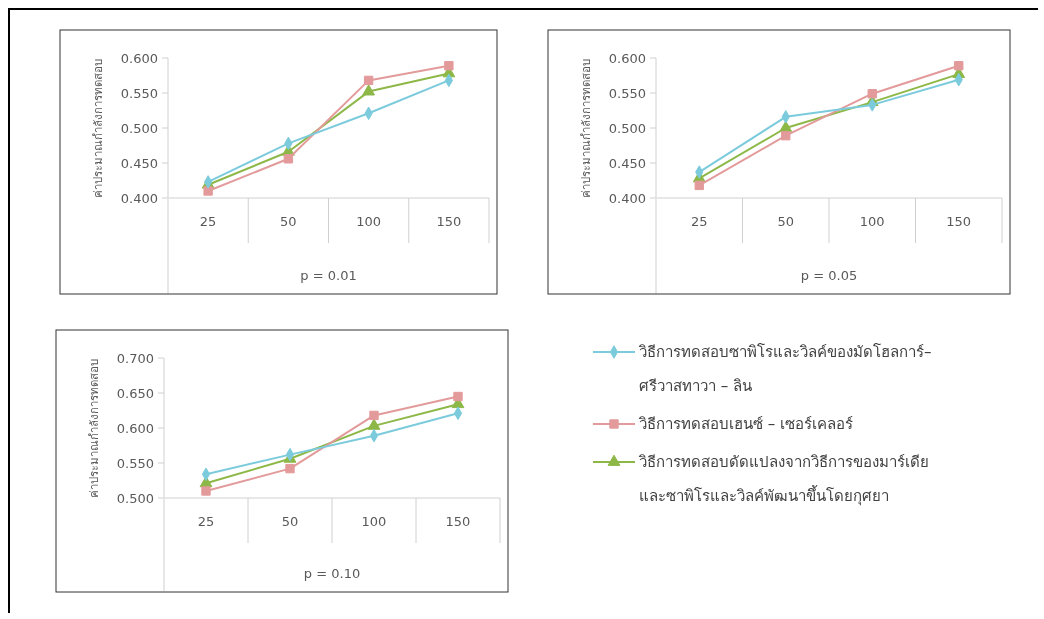  What do you see at coordinates (135, 393) in the screenshot?
I see `y-tick-label: 0.650` at bounding box center [135, 393].